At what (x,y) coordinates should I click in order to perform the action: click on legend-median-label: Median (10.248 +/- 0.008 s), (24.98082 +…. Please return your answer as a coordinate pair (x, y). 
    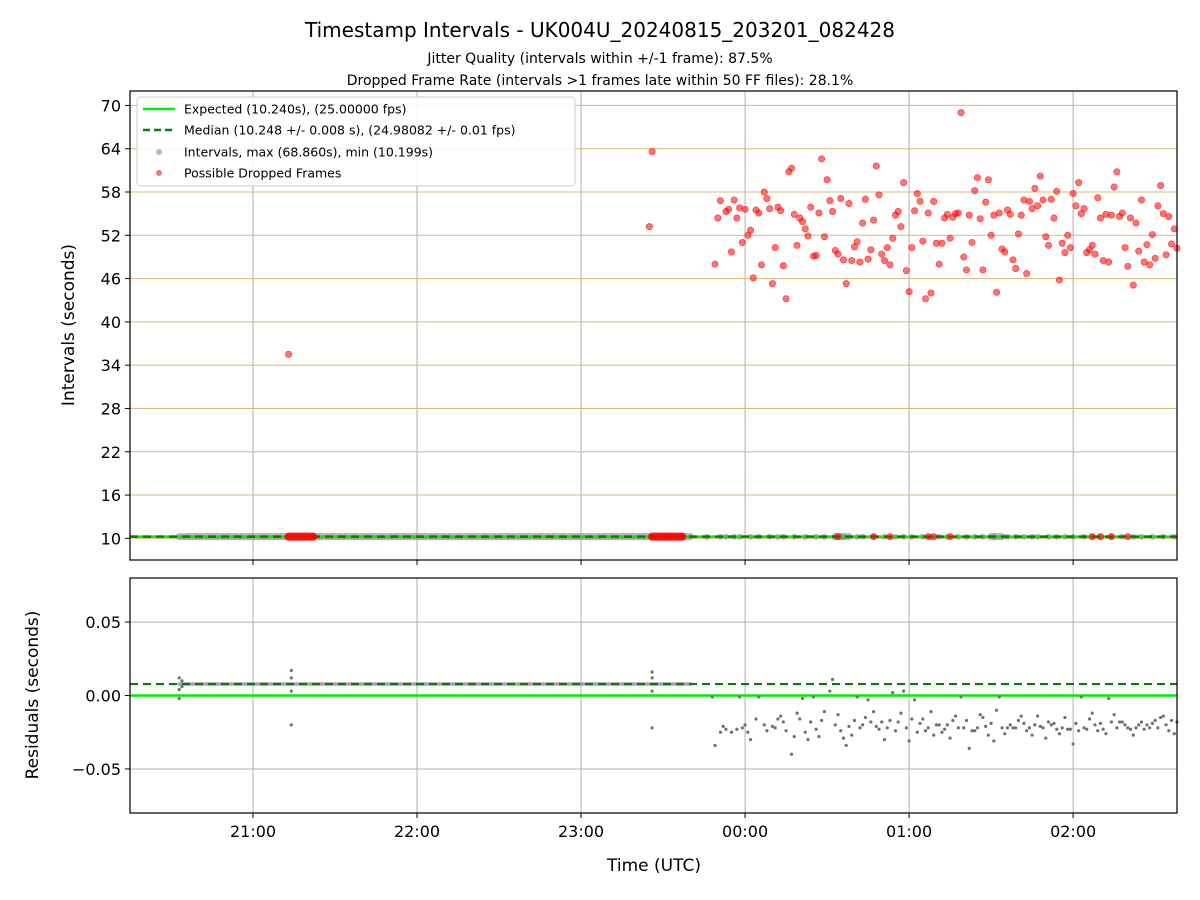
    Looking at the image, I should click on (349, 130).